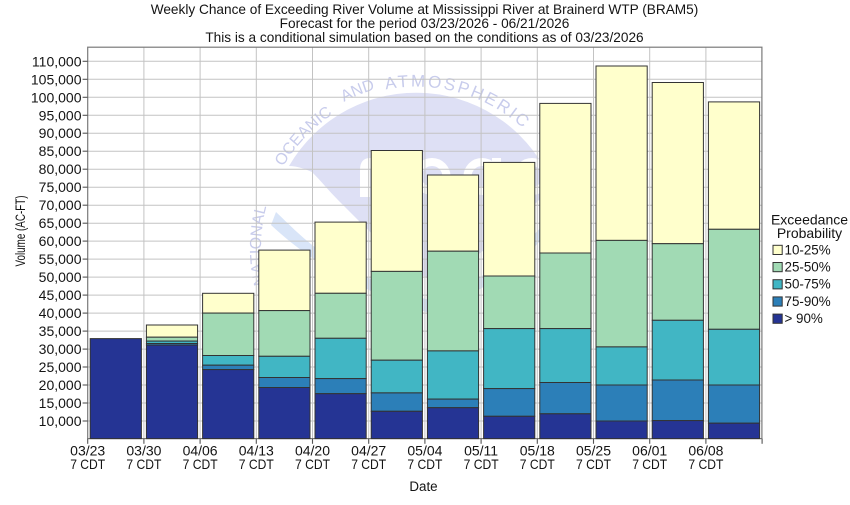 This screenshot has height=505, width=850. I want to click on svg-text: 10,000, so click(60, 421).